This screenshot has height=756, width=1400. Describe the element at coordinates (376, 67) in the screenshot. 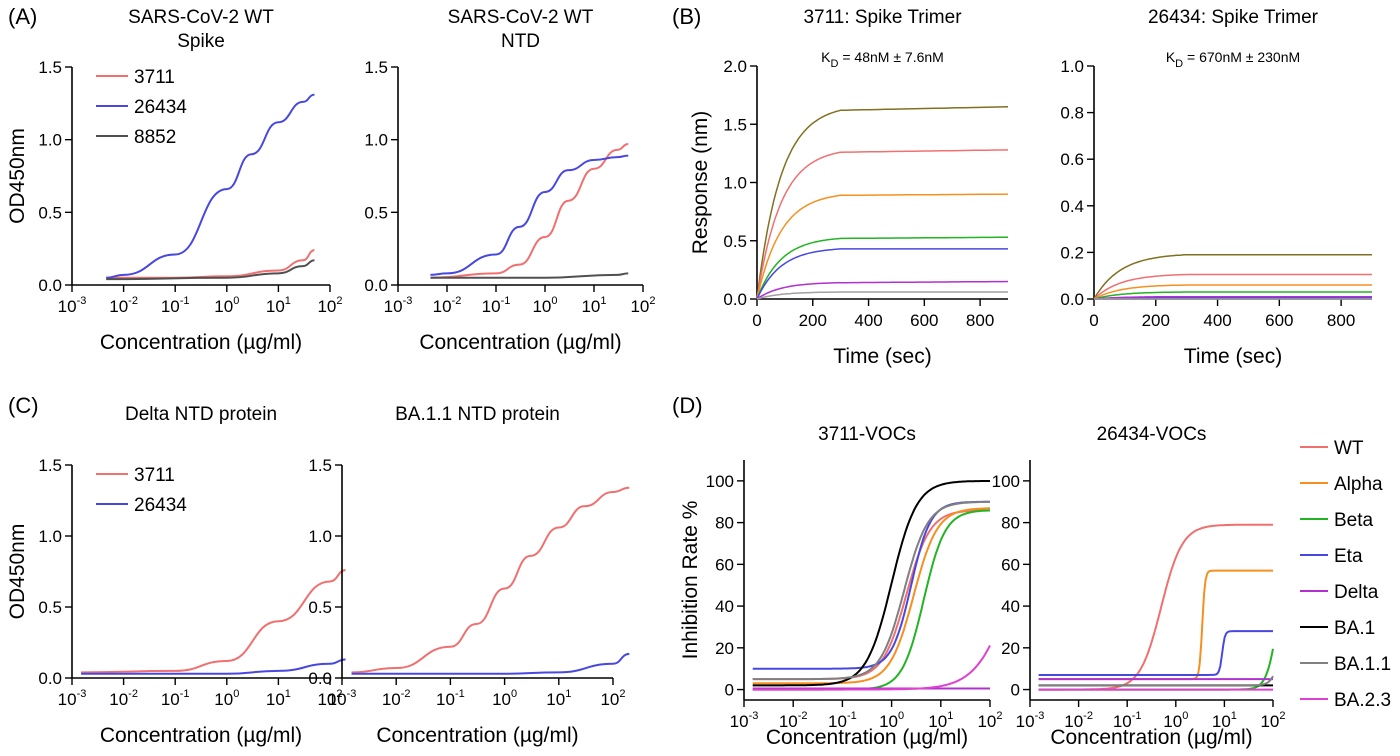

I see `A2-ytick-label: 1.5` at that location.